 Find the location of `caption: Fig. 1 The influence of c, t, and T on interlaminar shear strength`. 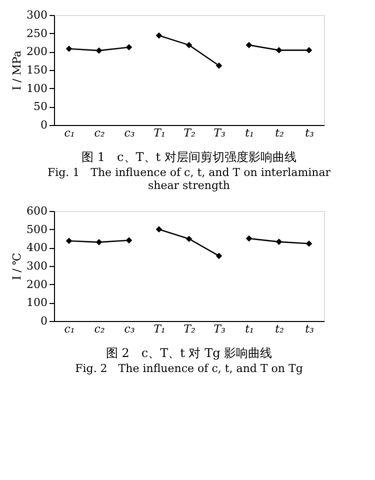

caption: Fig. 1 The influence of c, t, and T on interlaminar shear strength is located at coordinates (189, 179).